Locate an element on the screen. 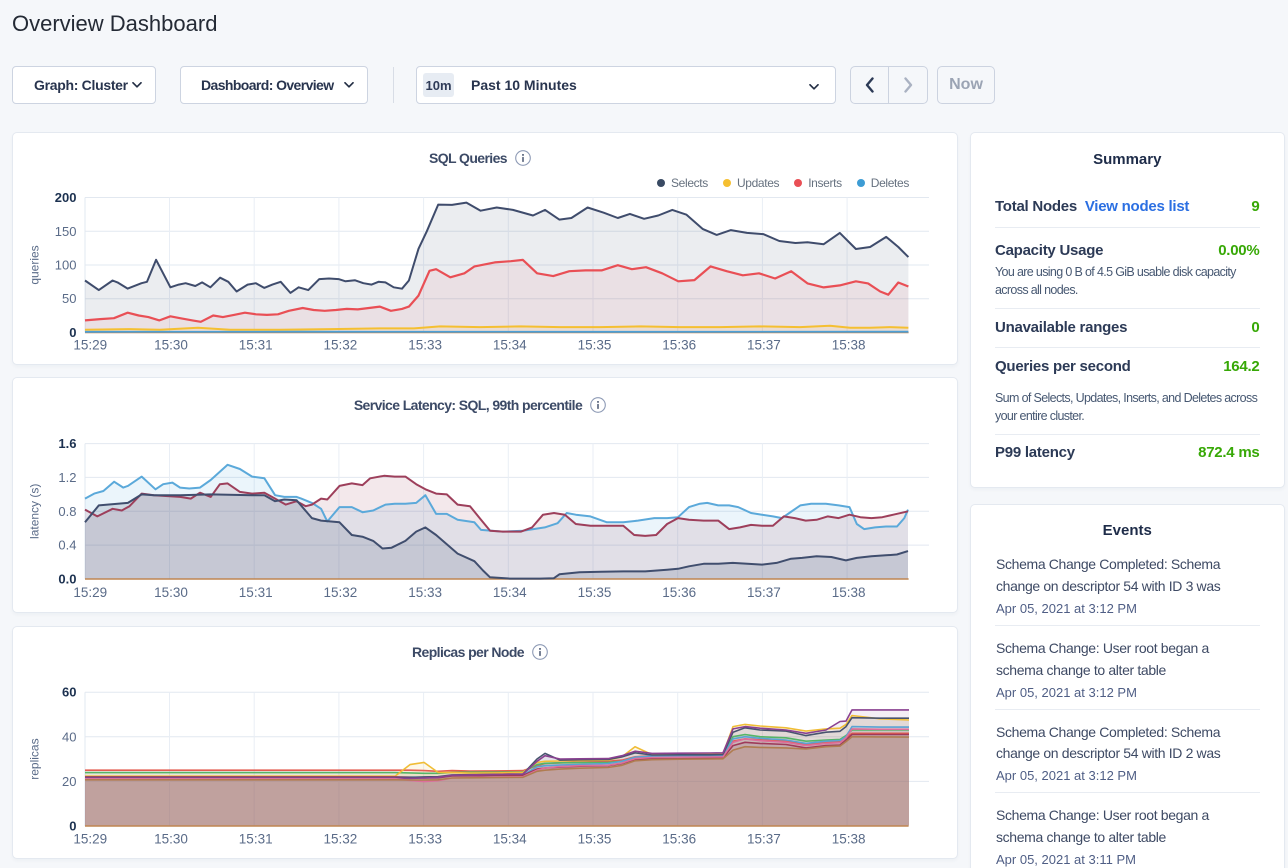 The image size is (1288, 868). svg-text: 1.2 is located at coordinates (67, 477).